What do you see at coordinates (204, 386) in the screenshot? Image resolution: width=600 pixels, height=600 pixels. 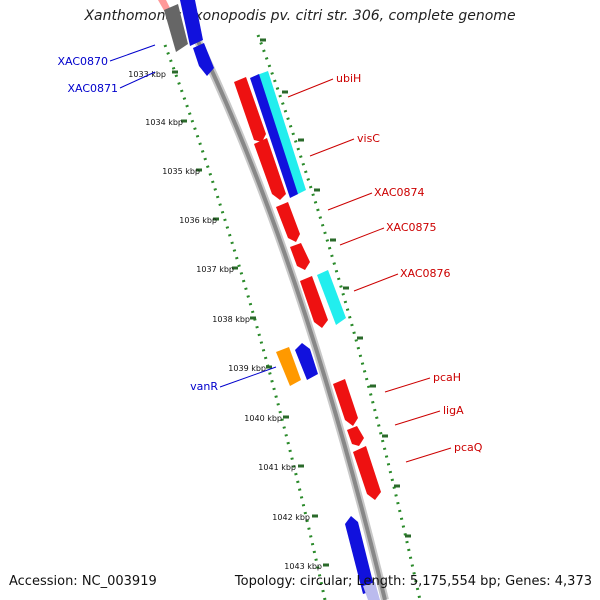 I see `gene-label-vanr: vanR` at bounding box center [204, 386].